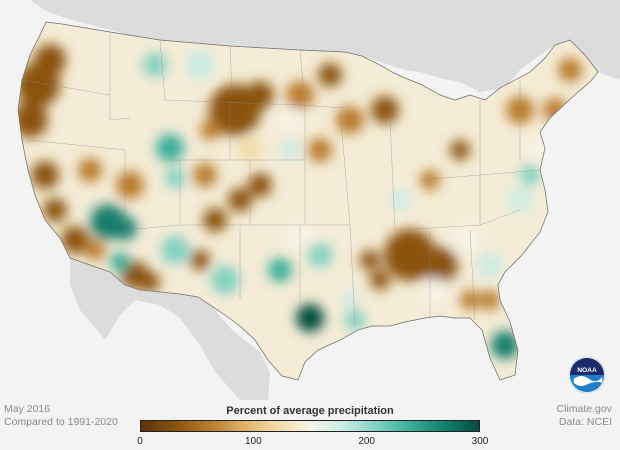 The width and height of the screenshot is (620, 450). What do you see at coordinates (585, 421) in the screenshot?
I see `source-text: Data: NCEI` at bounding box center [585, 421].